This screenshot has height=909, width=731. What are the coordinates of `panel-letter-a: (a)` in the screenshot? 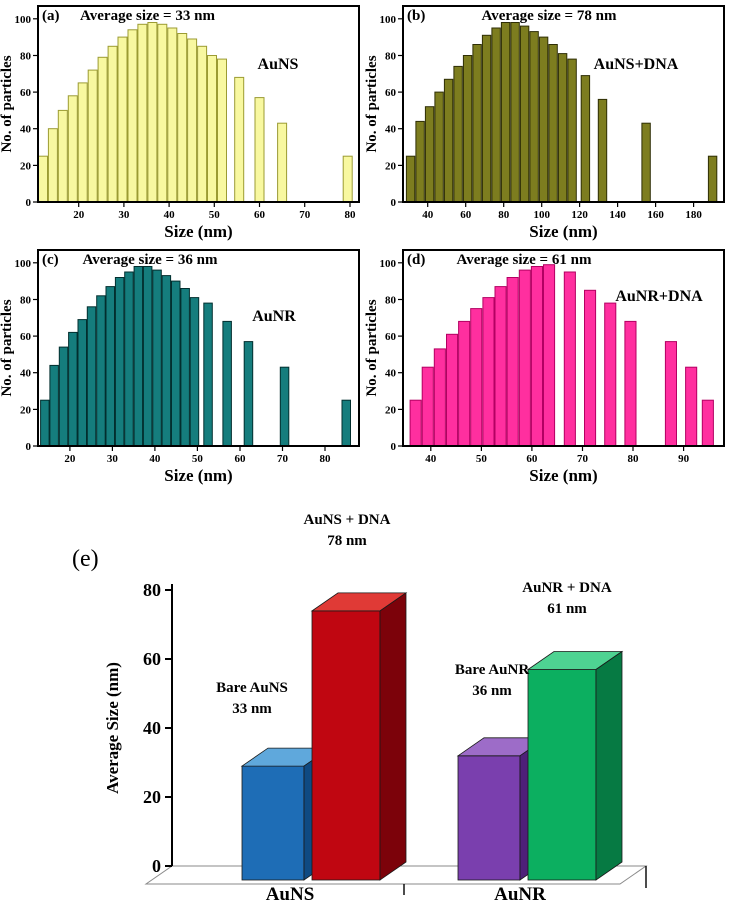 It's located at (51, 16).